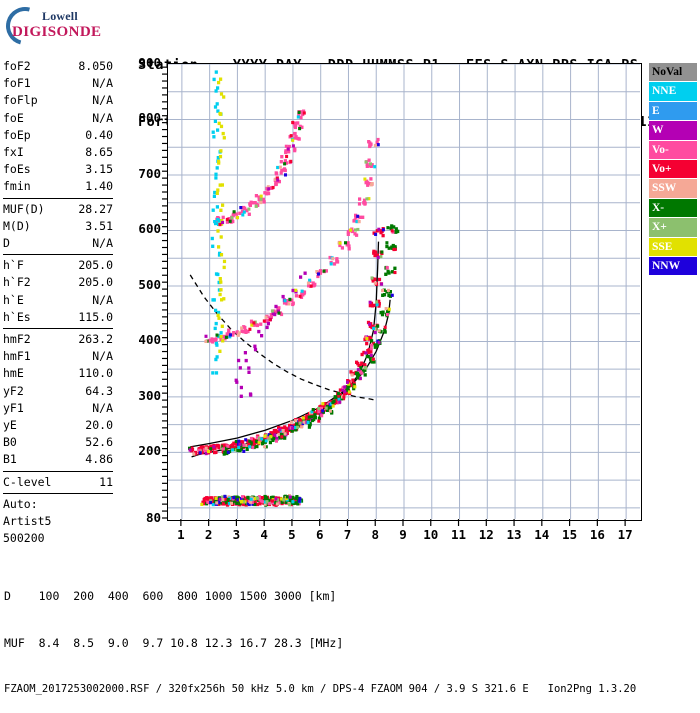 The height and width of the screenshot is (713, 700). Describe the element at coordinates (95, 208) in the screenshot. I see `param-value: 28.27` at that location.